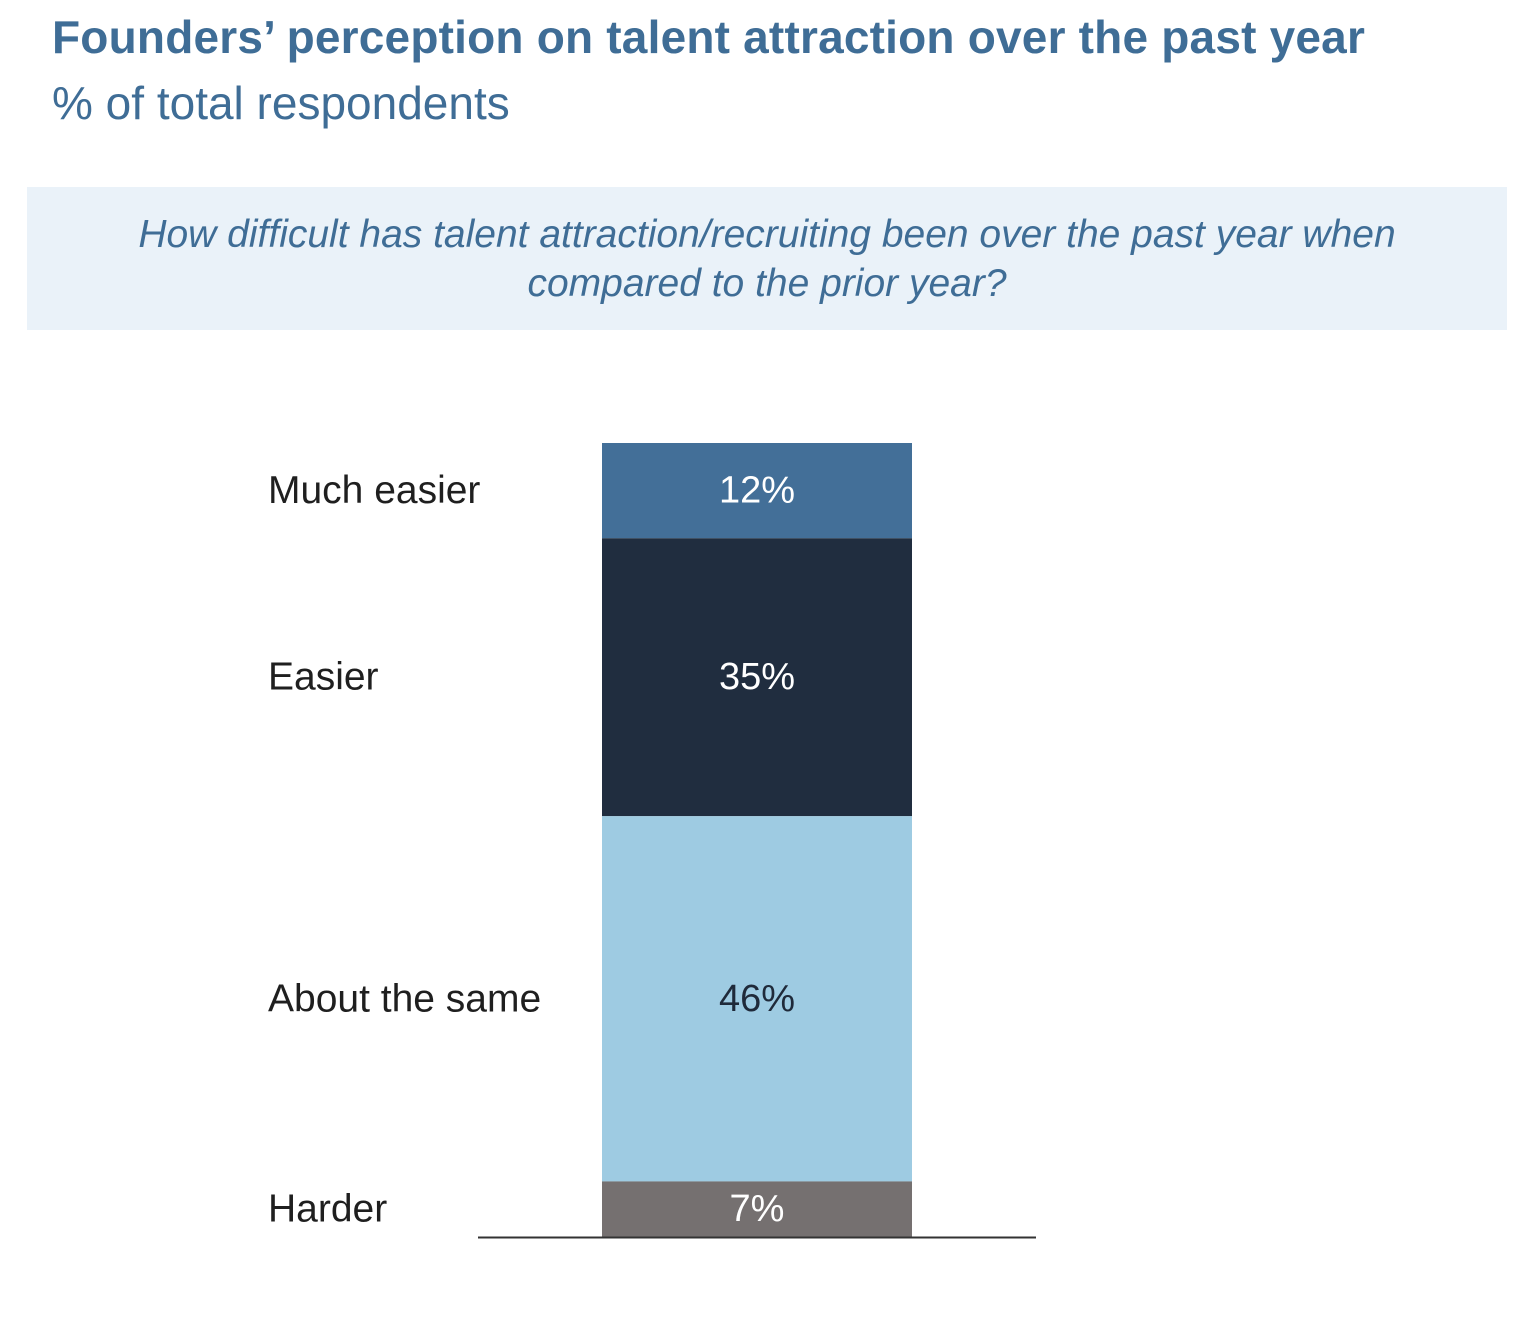 This screenshot has height=1330, width=1528. I want to click on data-label-easier: 35%, so click(757, 677).